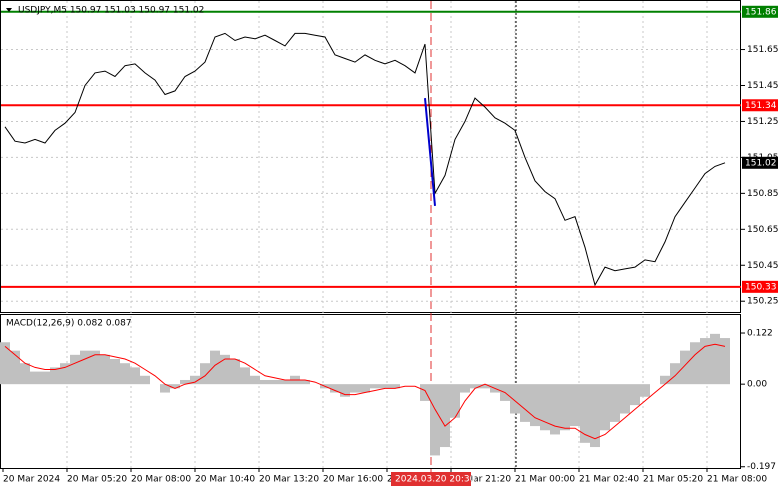 This screenshot has width=781, height=489. What do you see at coordinates (69, 324) in the screenshot?
I see `macd-title: MACD(12,26,9) 0.082 0.087` at bounding box center [69, 324].